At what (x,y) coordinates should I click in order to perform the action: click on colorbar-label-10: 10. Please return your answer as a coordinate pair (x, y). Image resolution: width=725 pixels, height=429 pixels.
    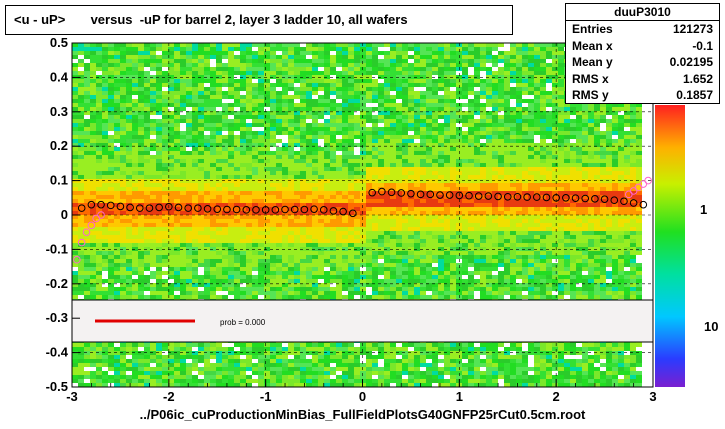
    Looking at the image, I should click on (711, 326).